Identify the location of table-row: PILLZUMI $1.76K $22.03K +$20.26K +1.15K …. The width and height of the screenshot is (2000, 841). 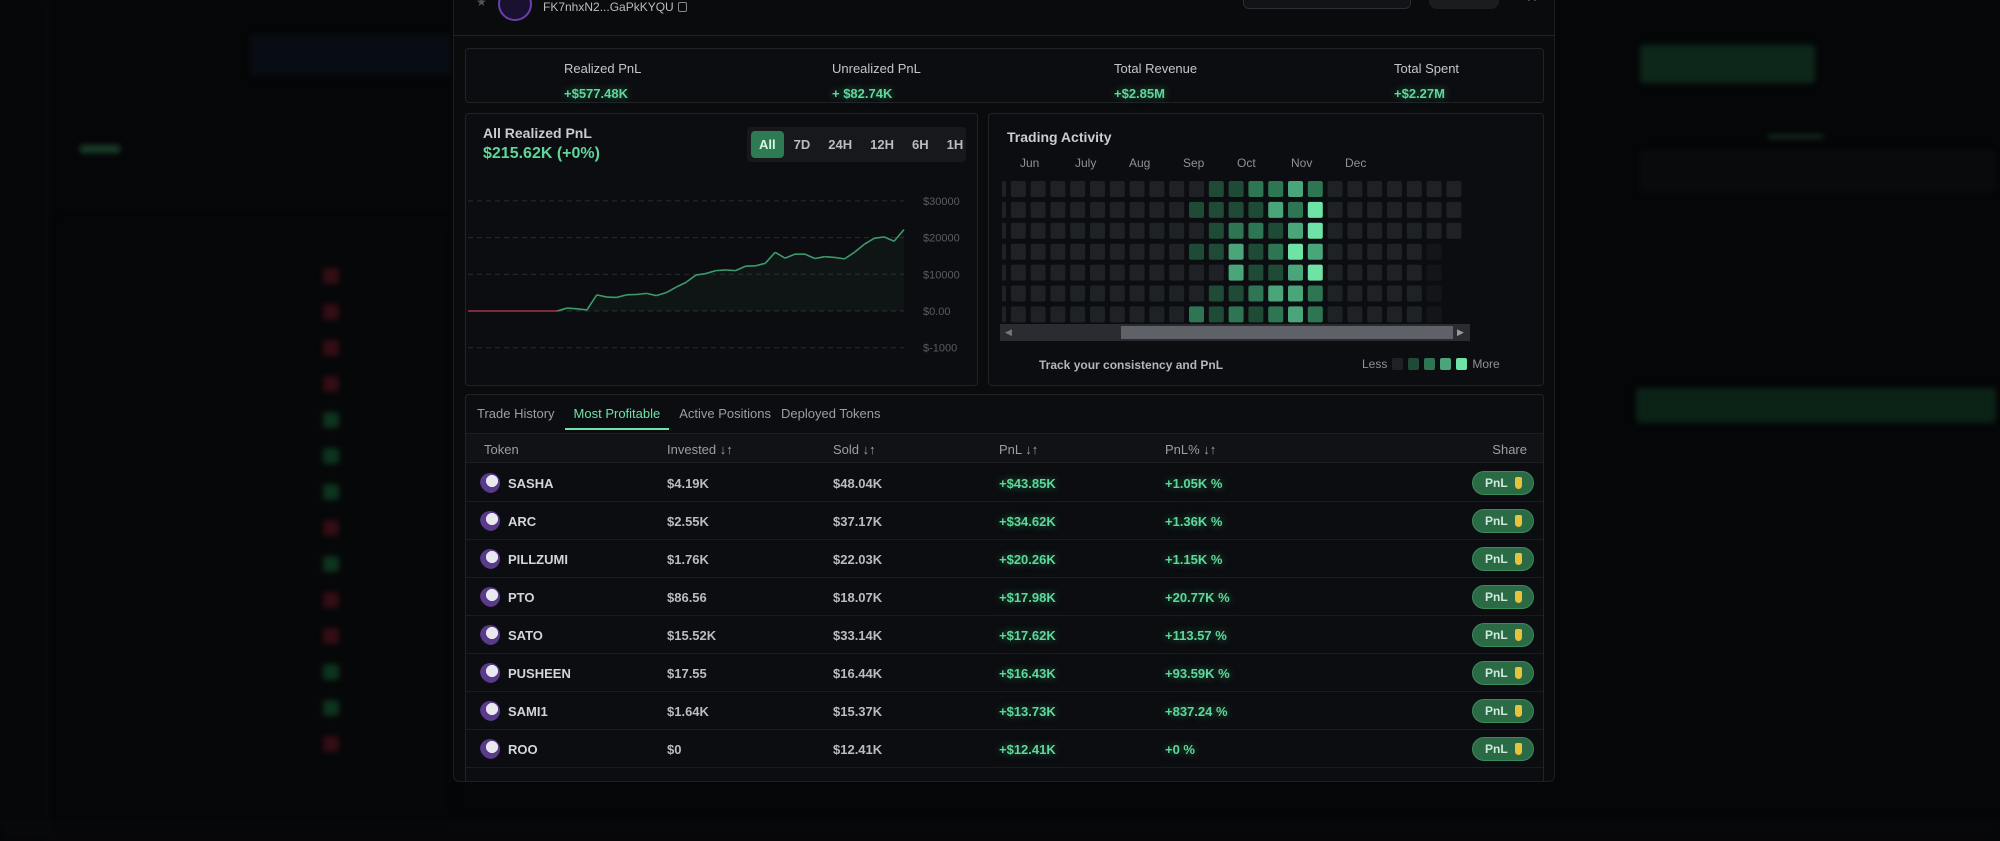
(1004, 559).